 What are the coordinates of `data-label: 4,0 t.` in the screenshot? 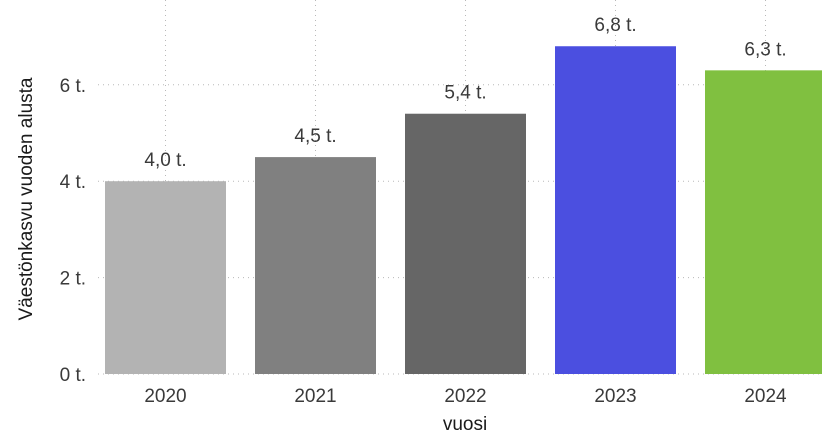 It's located at (165, 160).